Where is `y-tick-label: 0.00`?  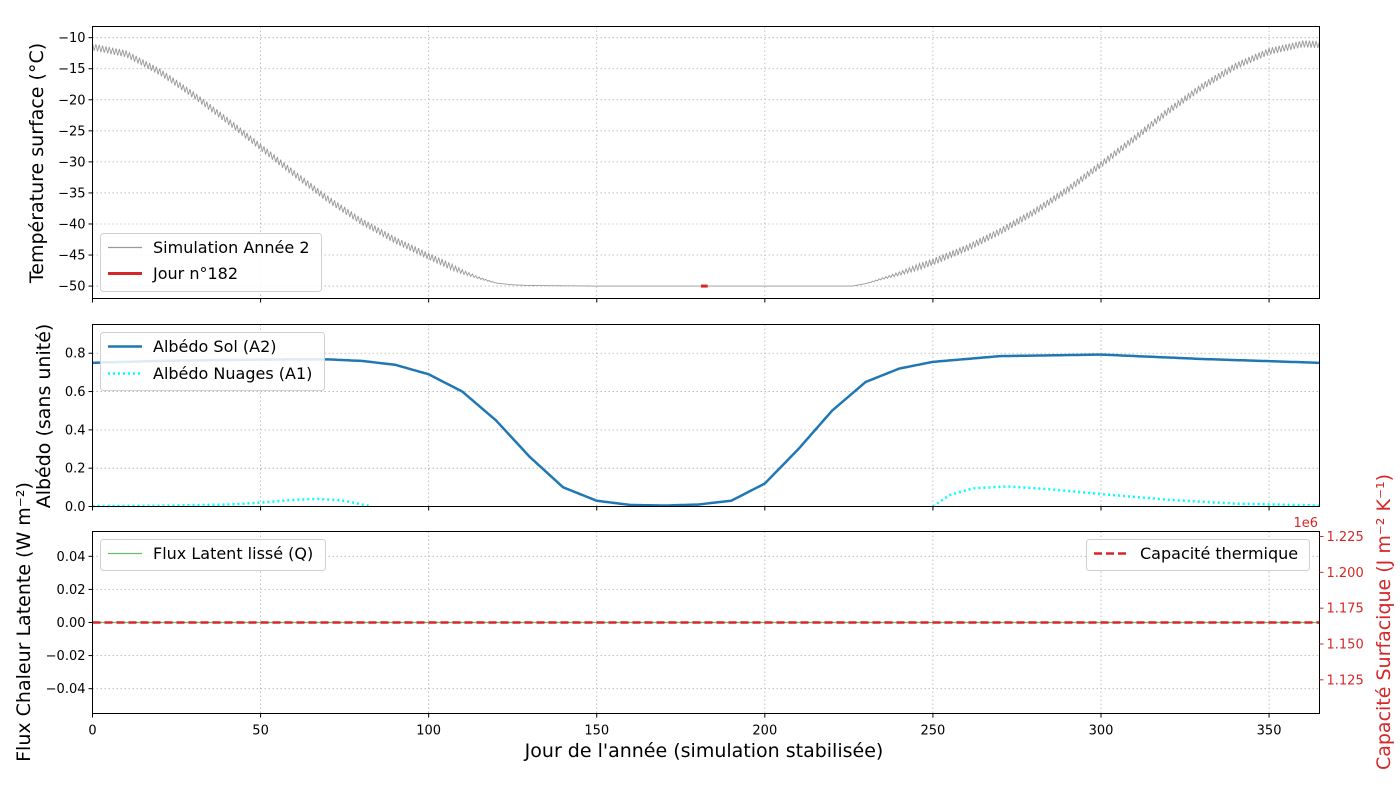
y-tick-label: 0.00 is located at coordinates (71, 623).